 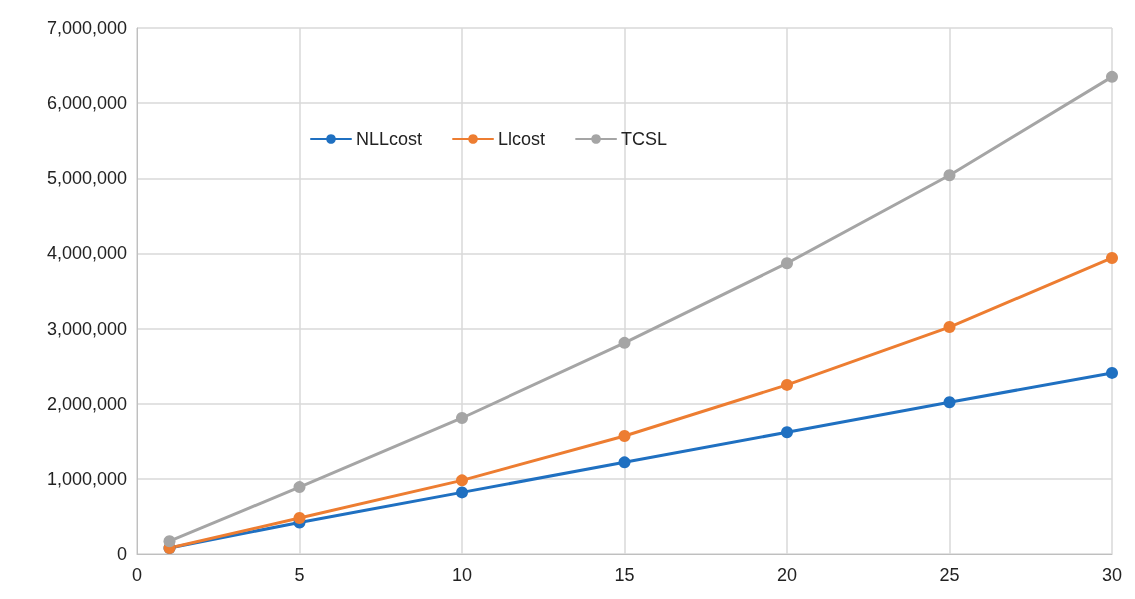 What do you see at coordinates (86, 28) in the screenshot?
I see `y-tick-label: 7,000,000` at bounding box center [86, 28].